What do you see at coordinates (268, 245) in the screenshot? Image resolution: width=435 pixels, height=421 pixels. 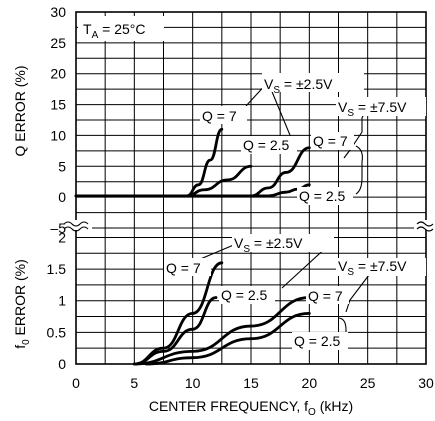 I see `vs-low-label-bottom: VS = ±2.5V` at bounding box center [268, 245].